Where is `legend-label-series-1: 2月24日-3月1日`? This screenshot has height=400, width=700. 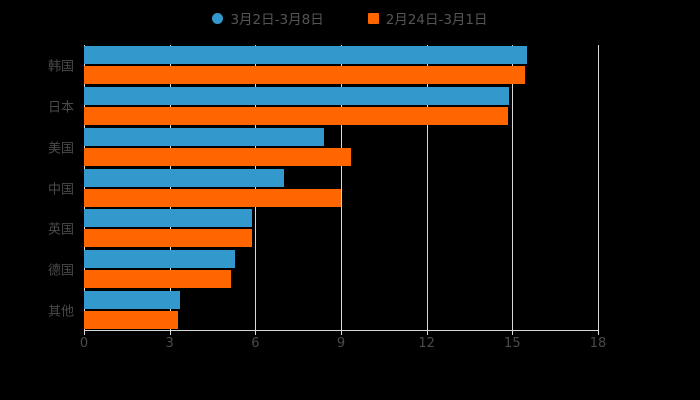 legend-label-series-1: 2月24日-3月1日 is located at coordinates (436, 20).